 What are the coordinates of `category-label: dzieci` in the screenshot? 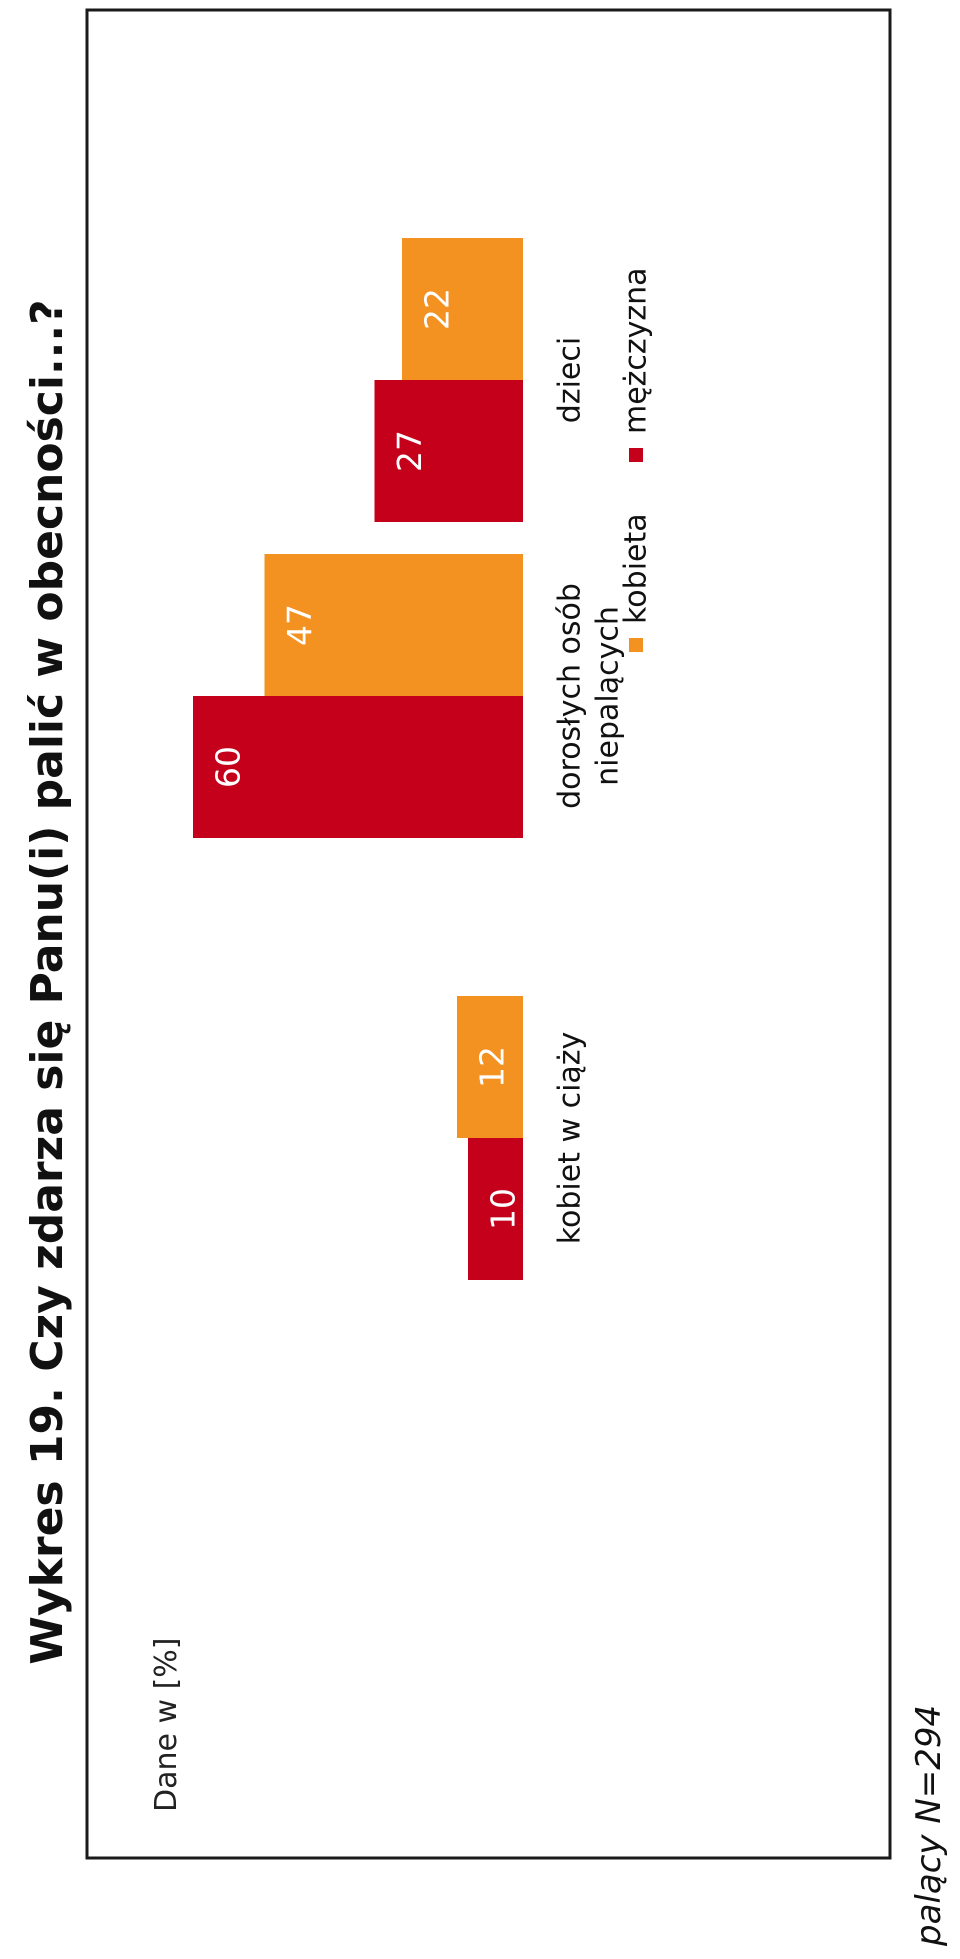 It's located at (570, 380).